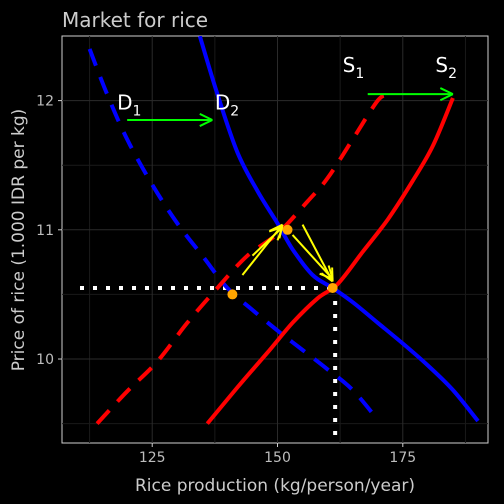  Describe the element at coordinates (129, 105) in the screenshot. I see `curve-label-d1: D1` at that location.